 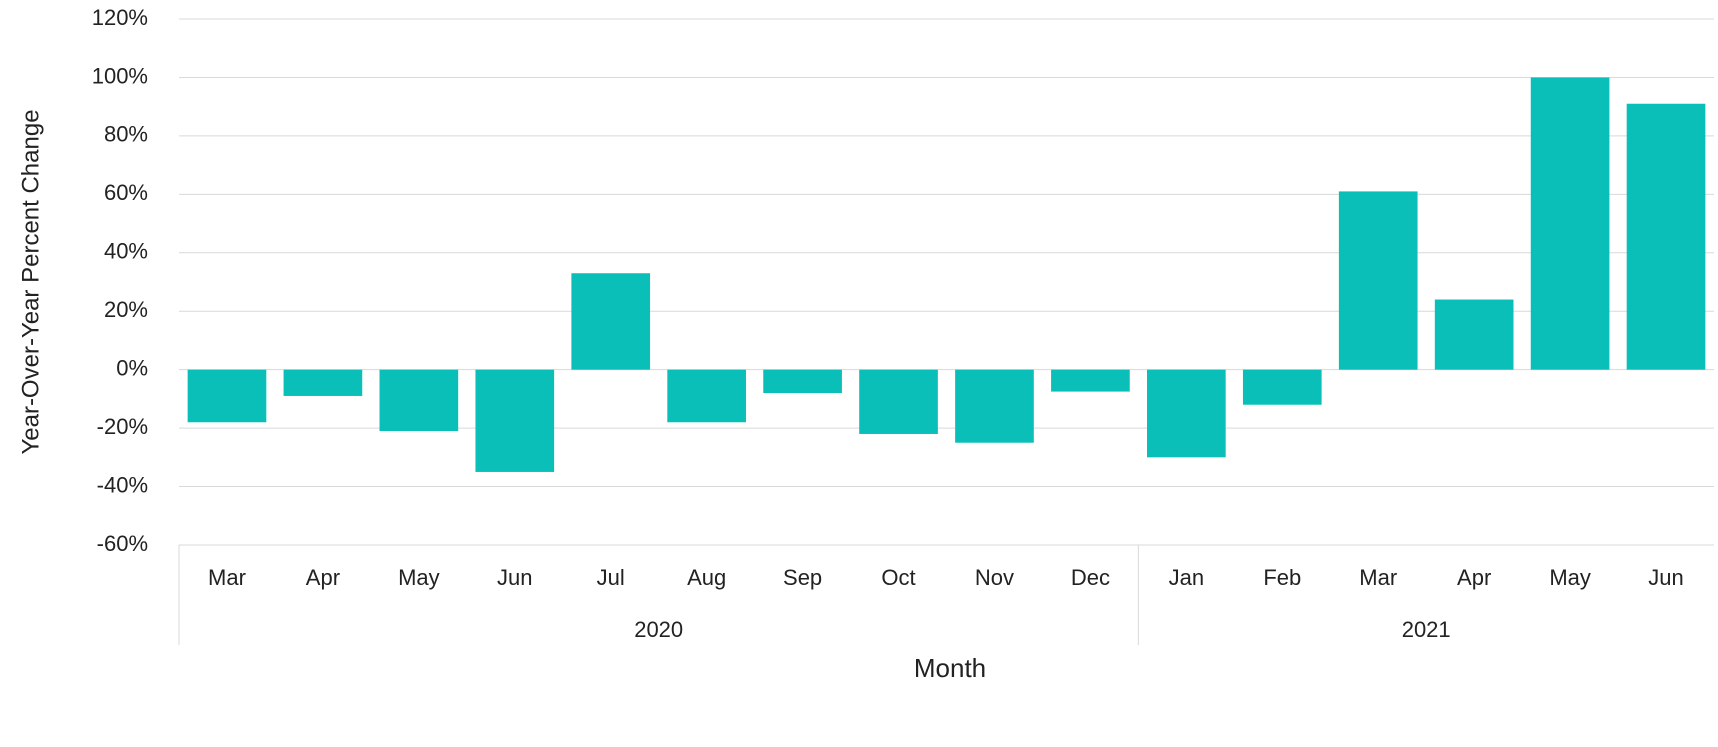 I want to click on y-tick-label: -20%, so click(x=122, y=426).